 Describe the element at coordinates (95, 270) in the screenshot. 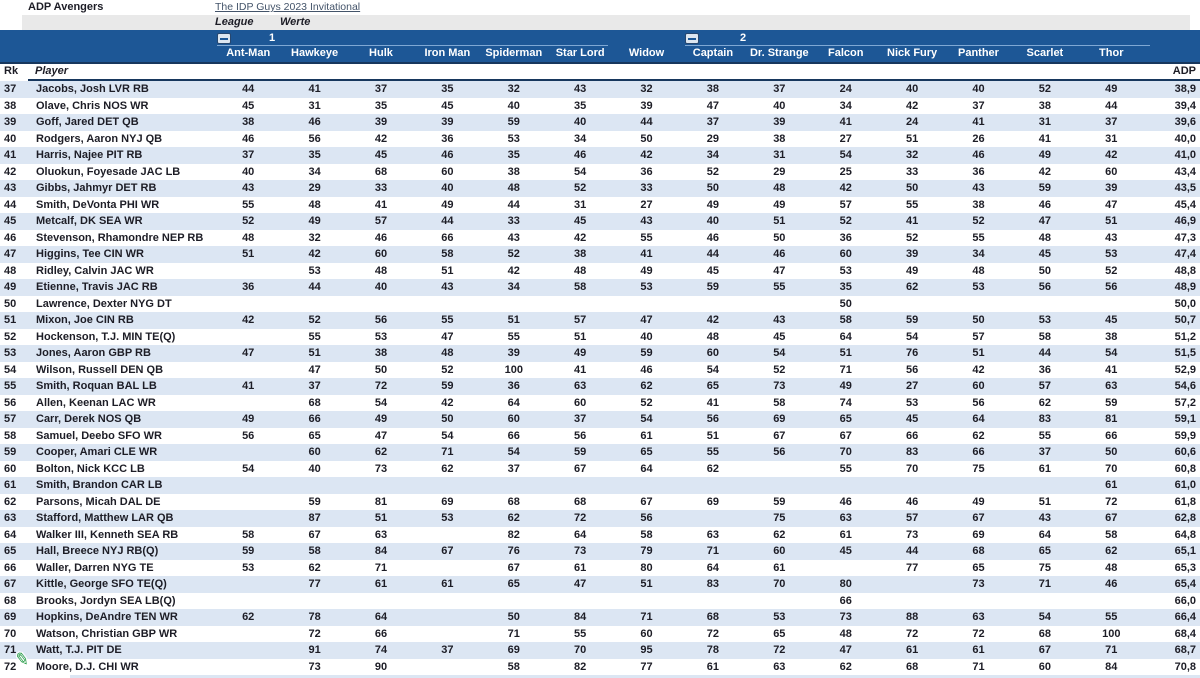

I see `player-cell: Ridley, Calvin JAC WR` at that location.